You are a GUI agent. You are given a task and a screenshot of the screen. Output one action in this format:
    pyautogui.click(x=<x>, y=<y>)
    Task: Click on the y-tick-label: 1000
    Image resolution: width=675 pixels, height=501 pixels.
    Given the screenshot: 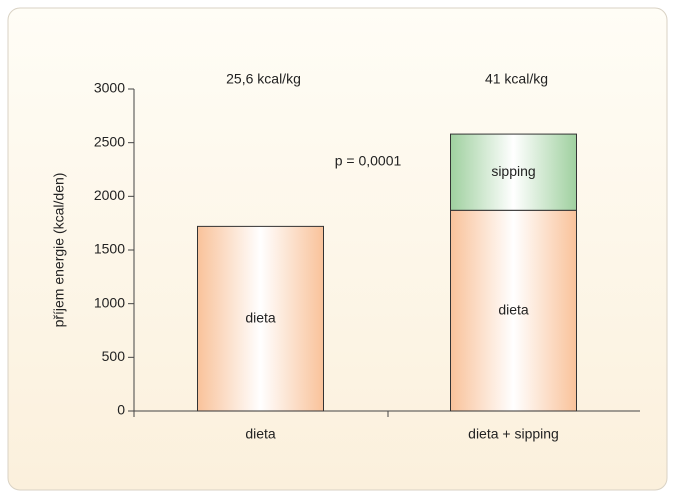 What is the action you would take?
    pyautogui.click(x=109, y=302)
    